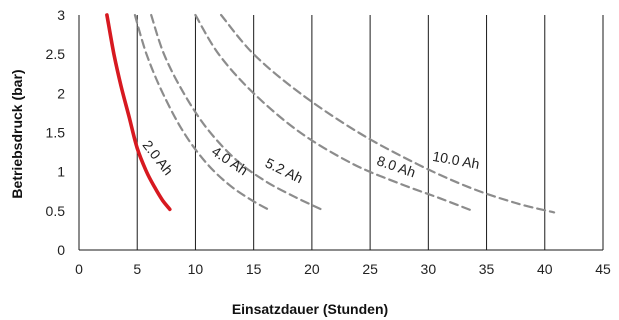 Image resolution: width=619 pixels, height=320 pixels. I want to click on curve-label-5-2-ah: 5.2 Ah, so click(284, 171).